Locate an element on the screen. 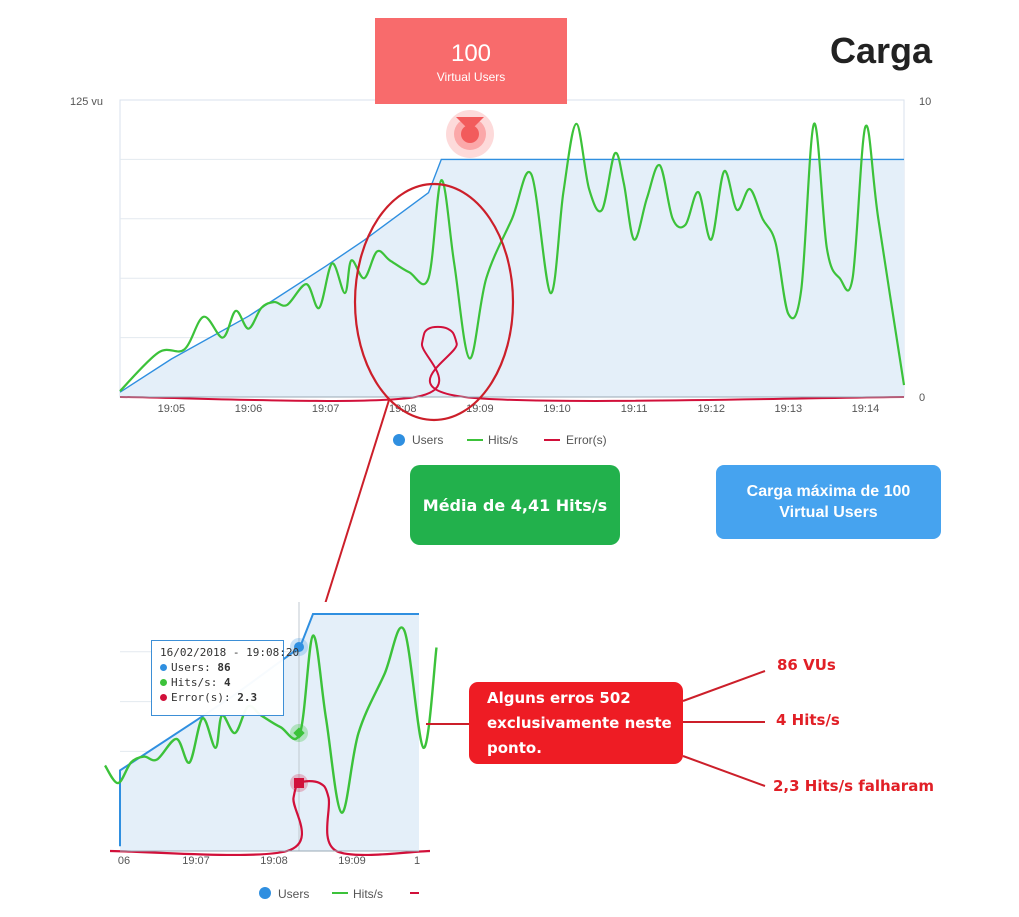 The height and width of the screenshot is (917, 1019). zoom-x-tick-labels: 06 19:07 19:08 19:09 1 is located at coordinates (269, 861).